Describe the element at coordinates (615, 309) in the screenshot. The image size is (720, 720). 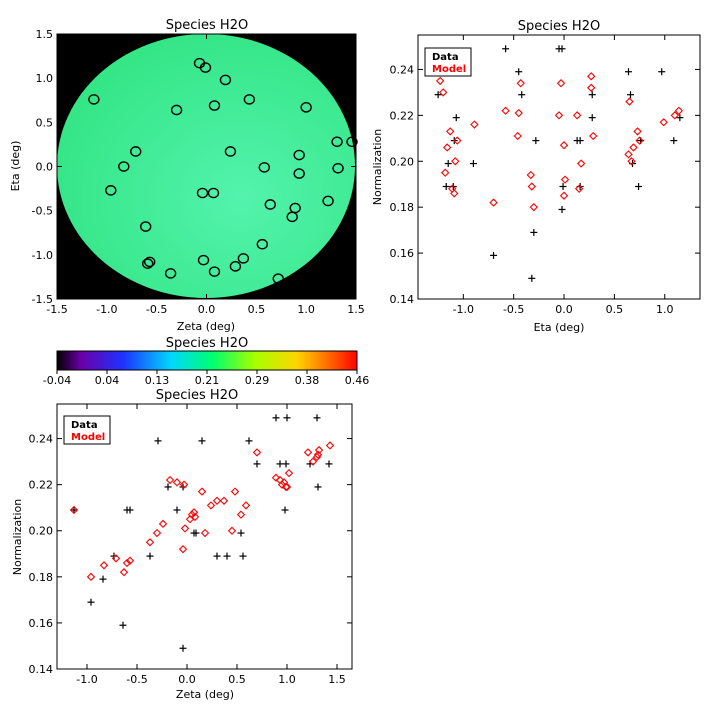
I see `eta-xtick-label: 0.5` at that location.